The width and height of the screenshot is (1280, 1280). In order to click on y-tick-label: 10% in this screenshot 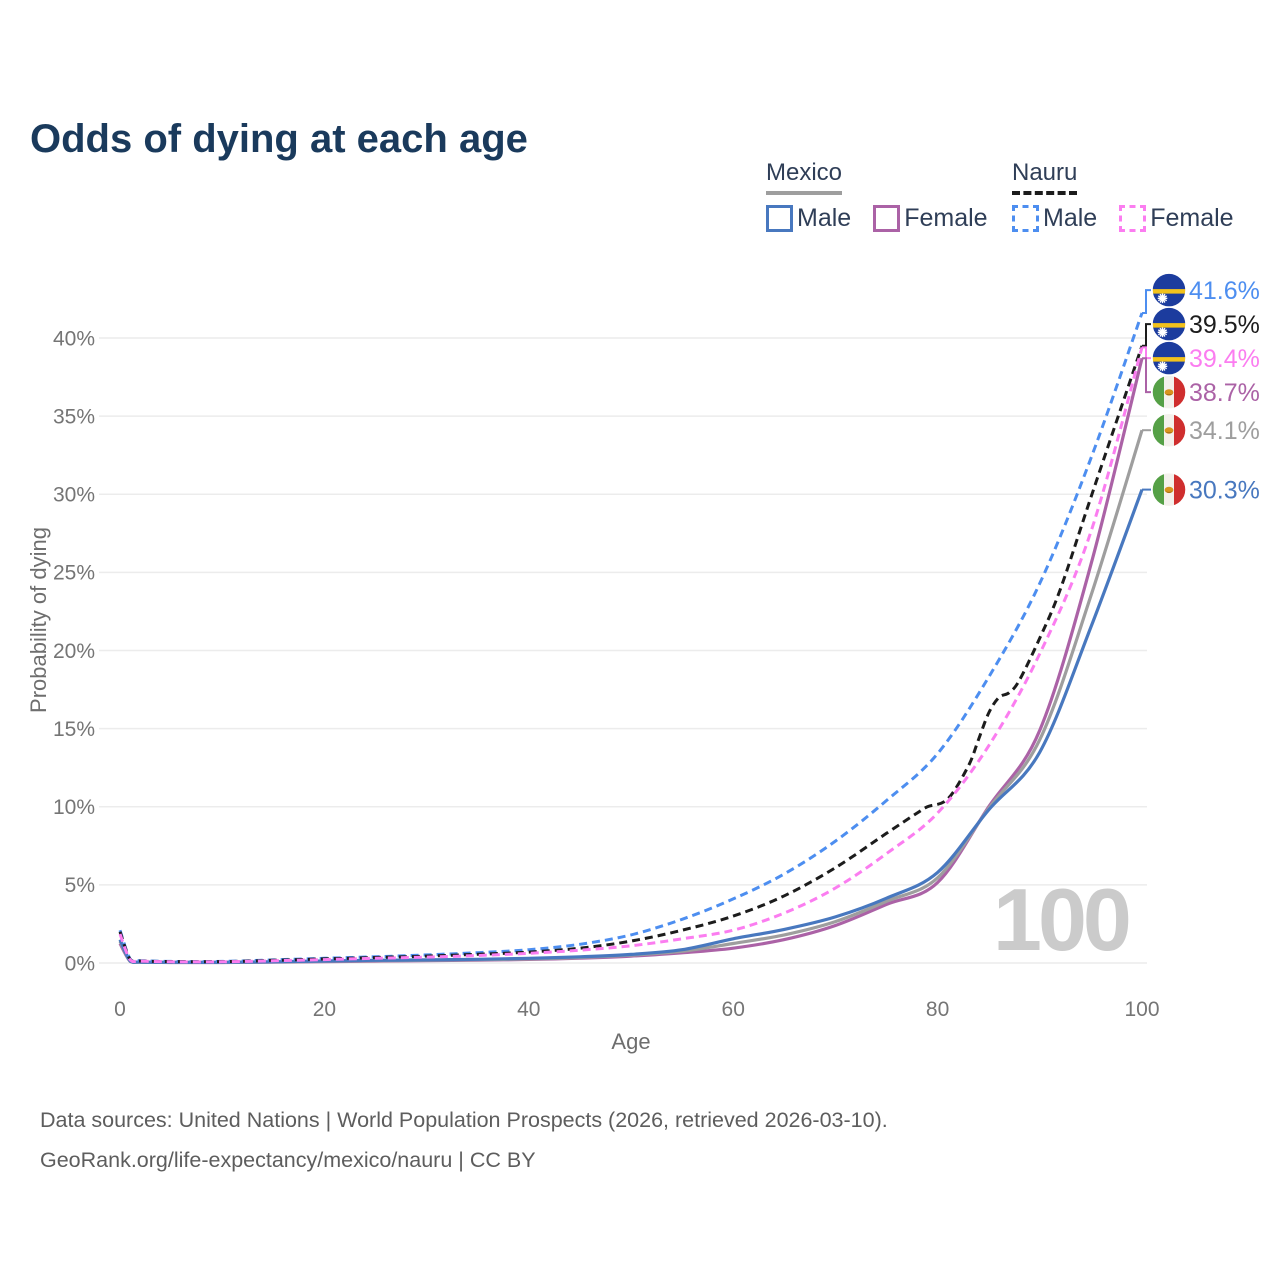, I will do `click(74, 807)`.